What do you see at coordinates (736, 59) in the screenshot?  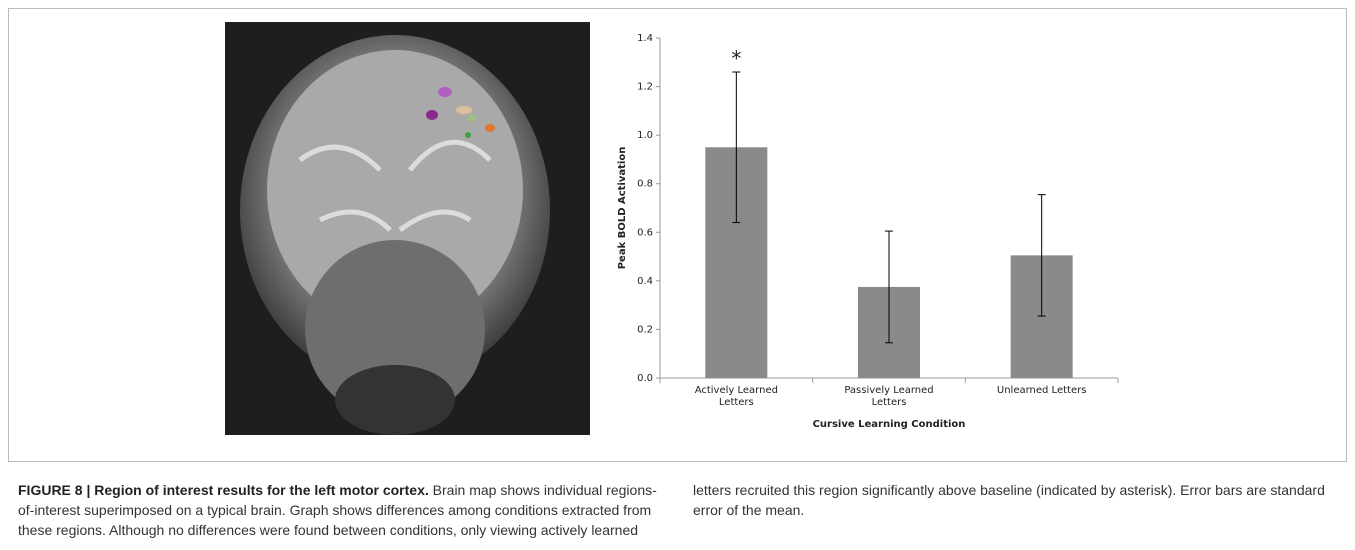 I see `annotation: *` at bounding box center [736, 59].